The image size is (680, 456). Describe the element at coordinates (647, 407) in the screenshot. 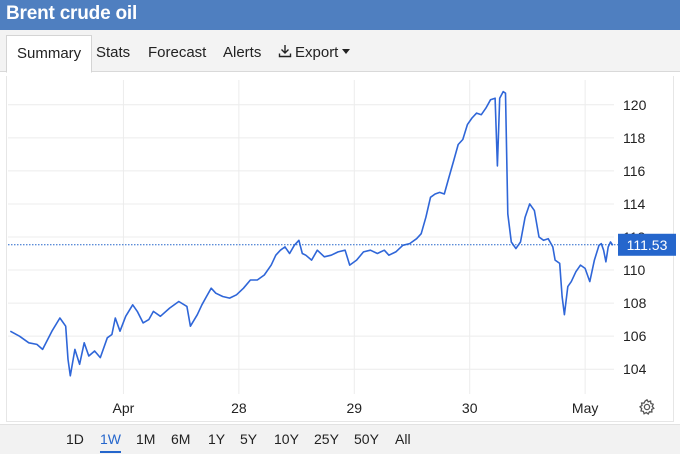

I see `gear-icon` at that location.